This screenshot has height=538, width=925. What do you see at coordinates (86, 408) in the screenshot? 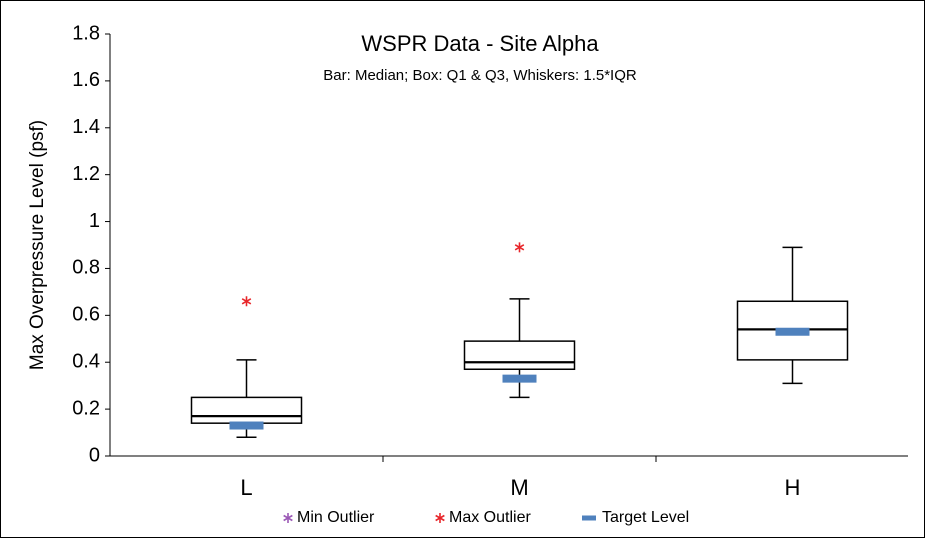
I see `y-tick-label: 0.2` at bounding box center [86, 408].